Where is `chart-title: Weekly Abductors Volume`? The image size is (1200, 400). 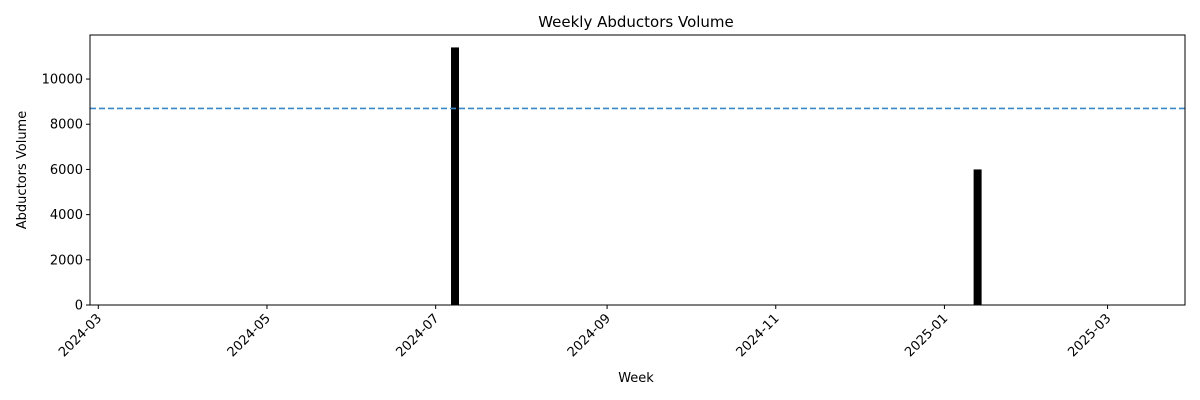 chart-title: Weekly Abductors Volume is located at coordinates (636, 22).